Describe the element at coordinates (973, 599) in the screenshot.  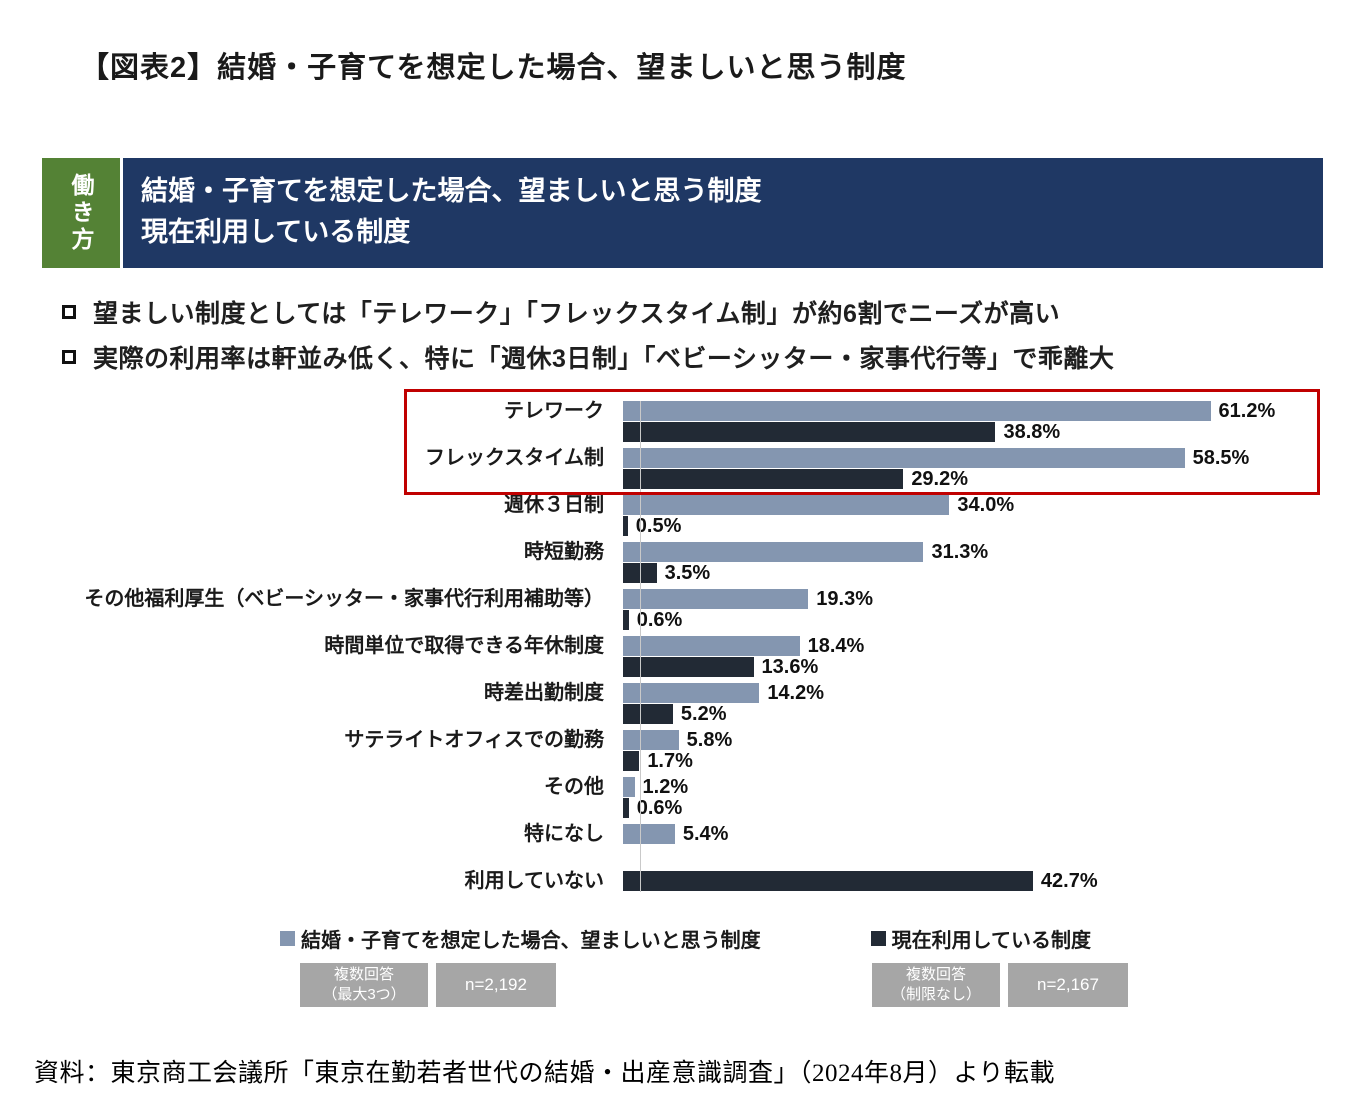
I see `bar-line: 19.3%` at that location.